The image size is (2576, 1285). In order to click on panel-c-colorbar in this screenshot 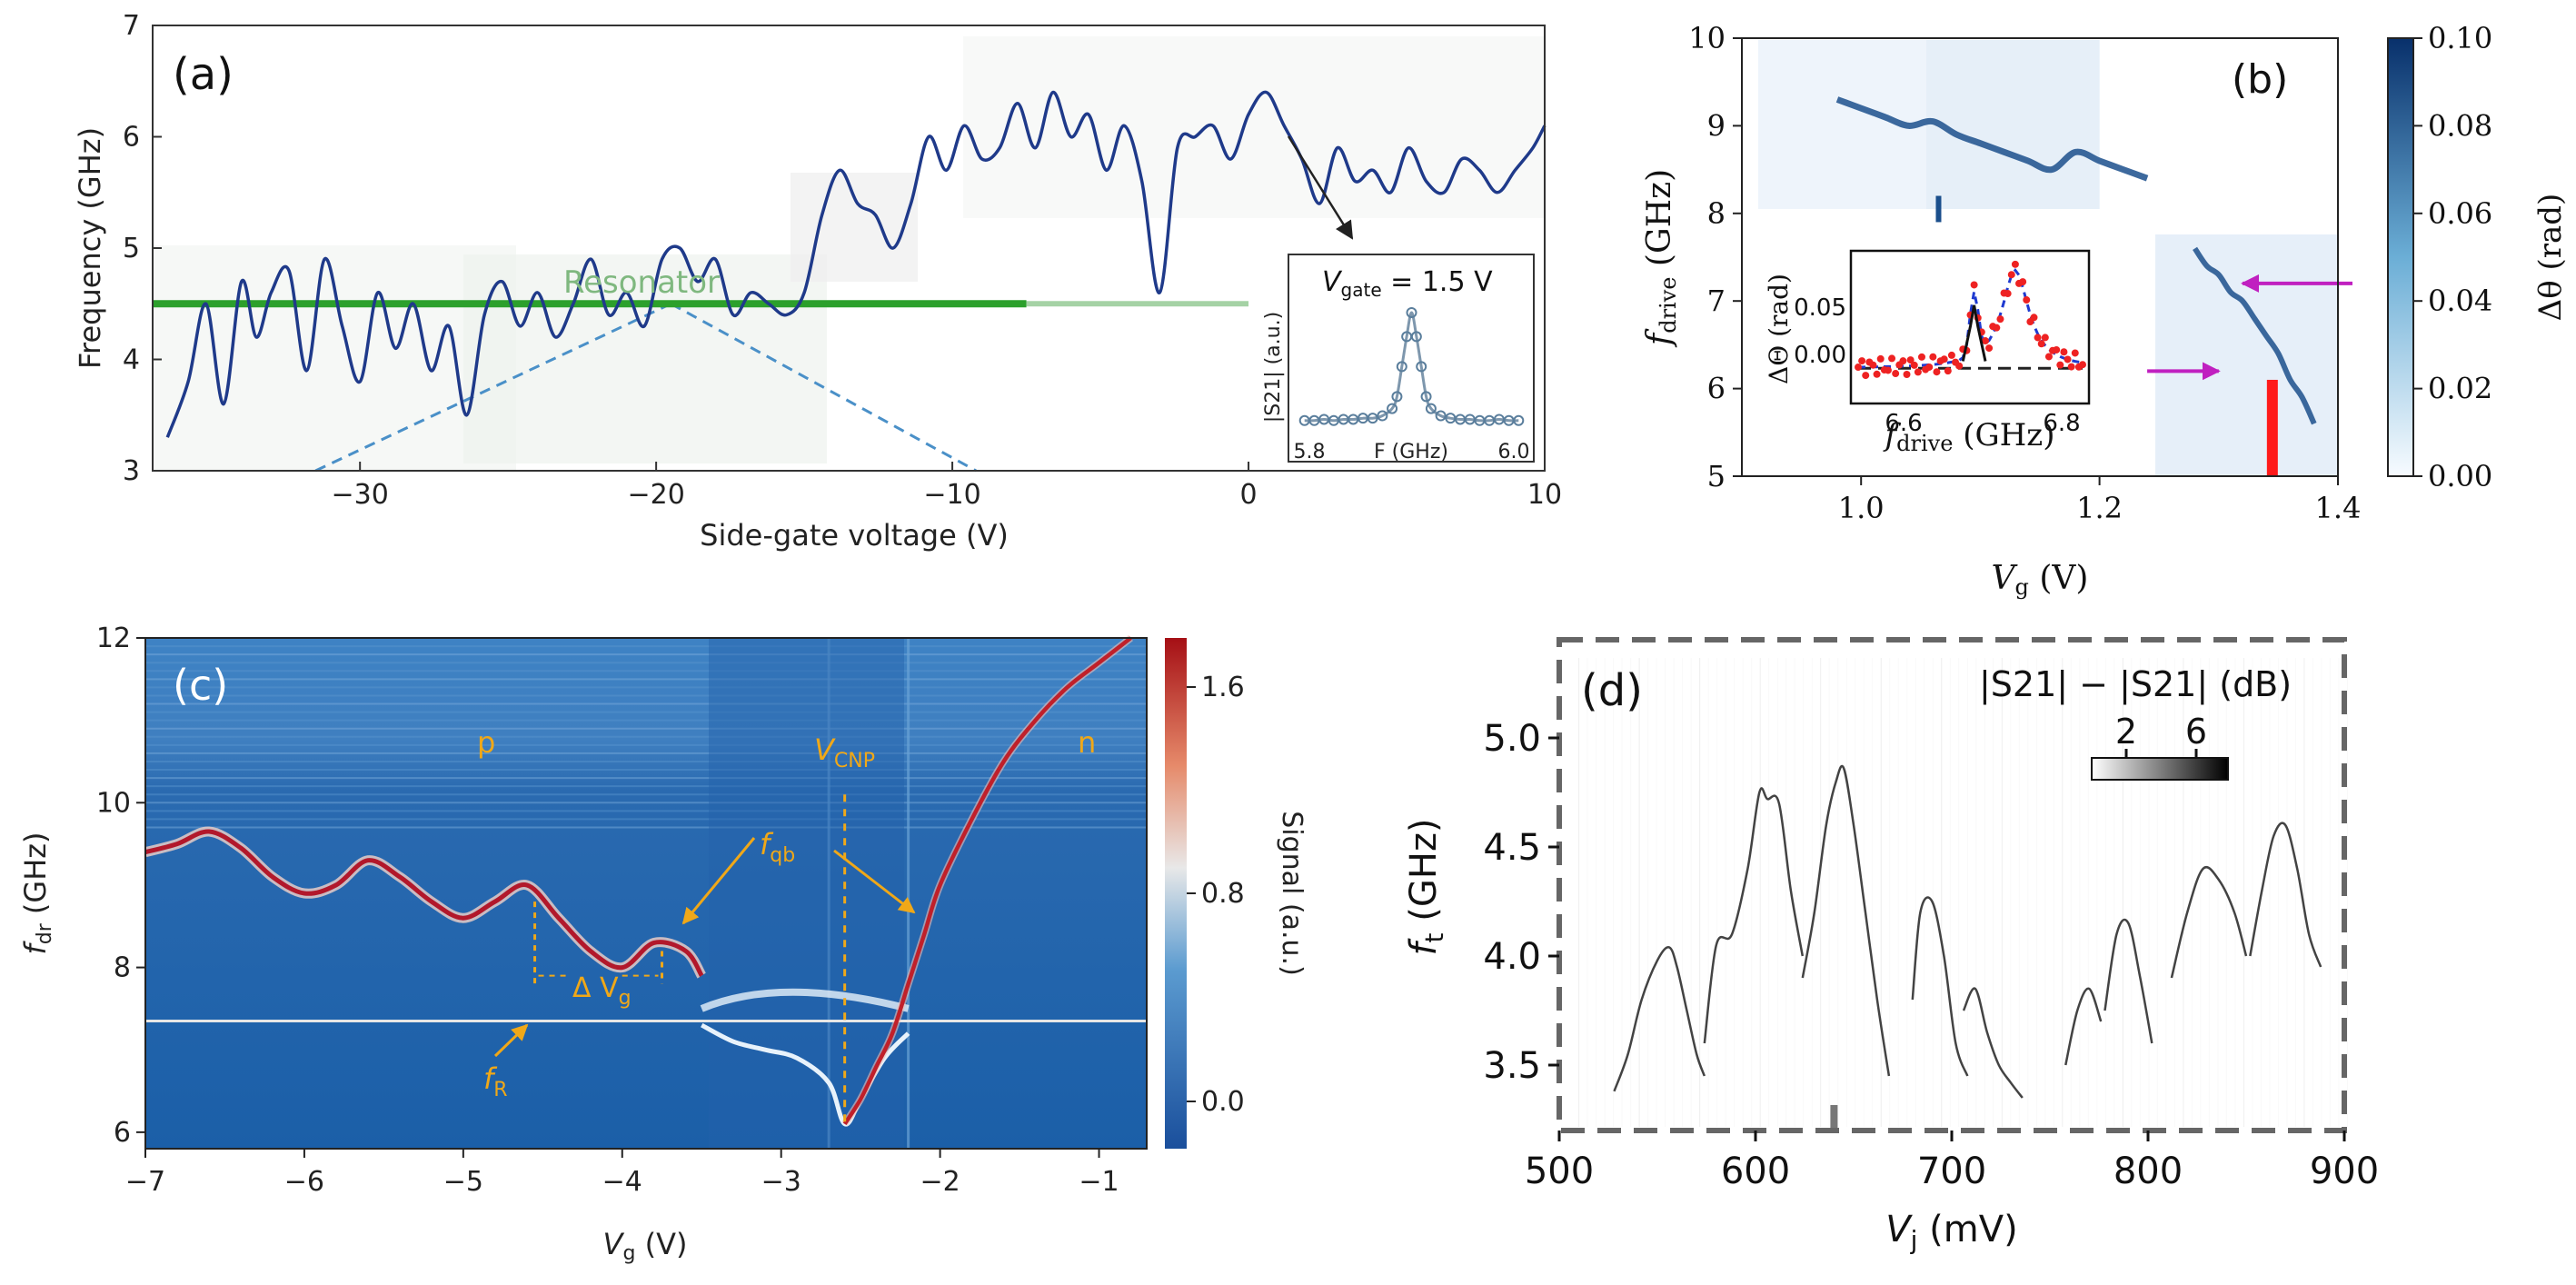, I will do `click(1176, 894)`.